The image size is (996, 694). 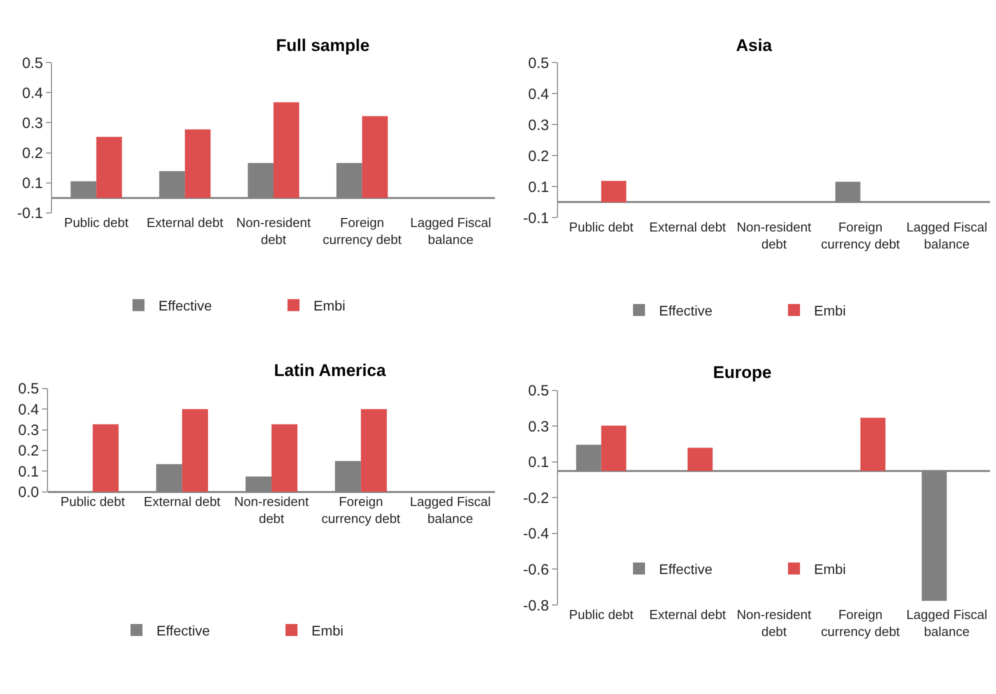 What do you see at coordinates (536, 605) in the screenshot?
I see `y-tick-label: -0.8` at bounding box center [536, 605].